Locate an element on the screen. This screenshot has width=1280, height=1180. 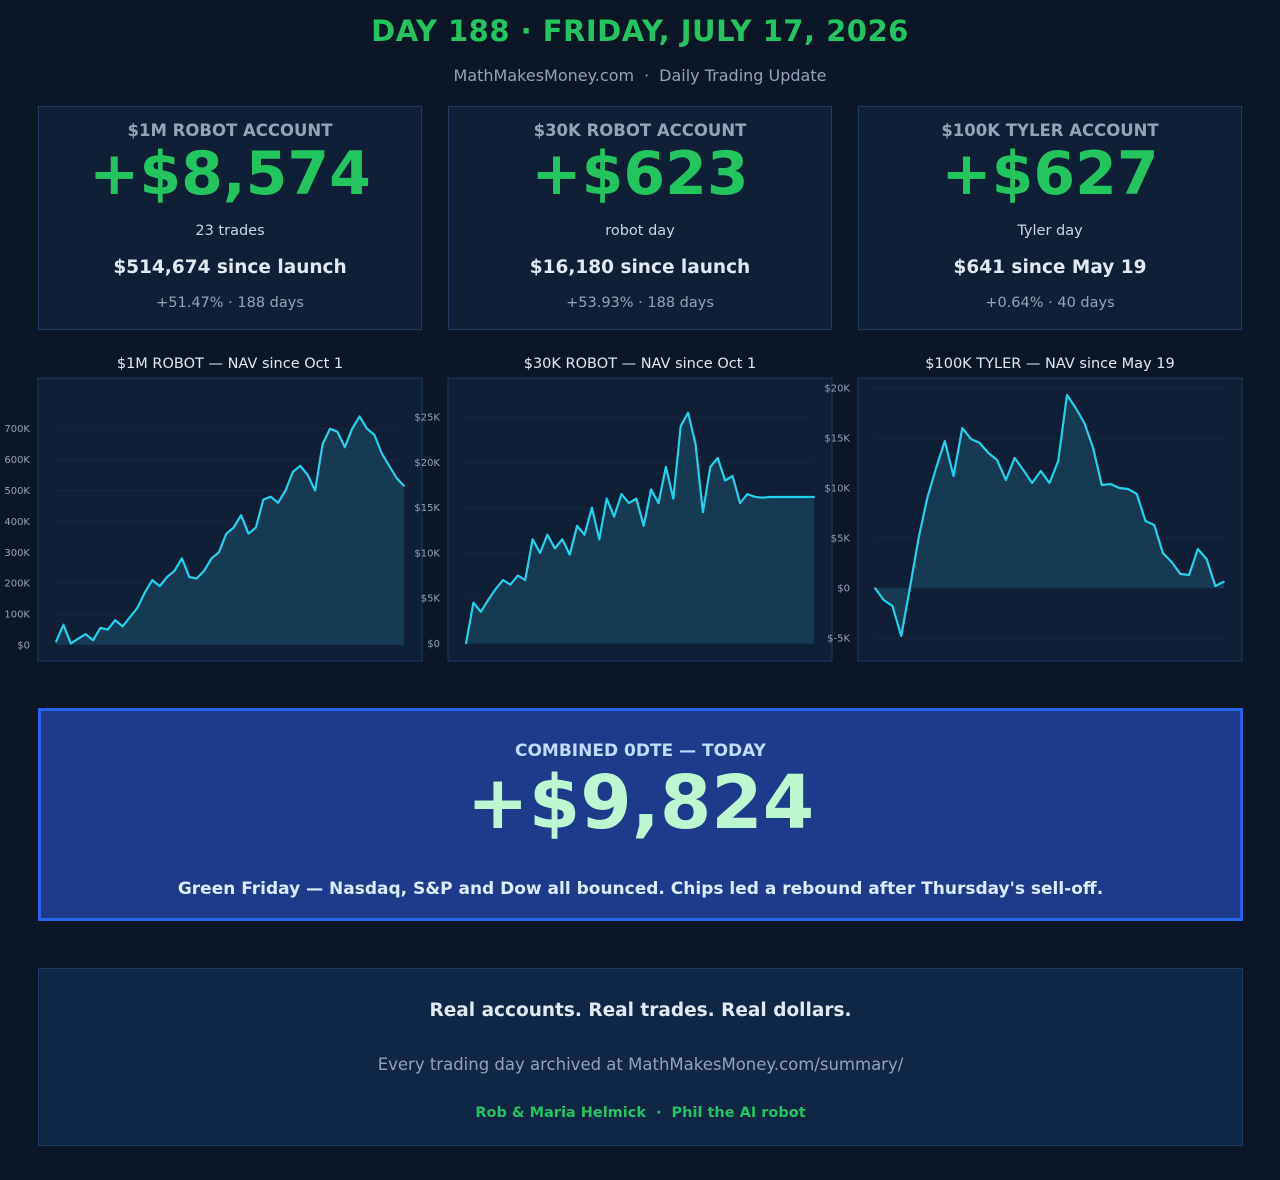
page-title: DAY 188 · FRIDAY, JULY 17, 2026 is located at coordinates (640, 31).